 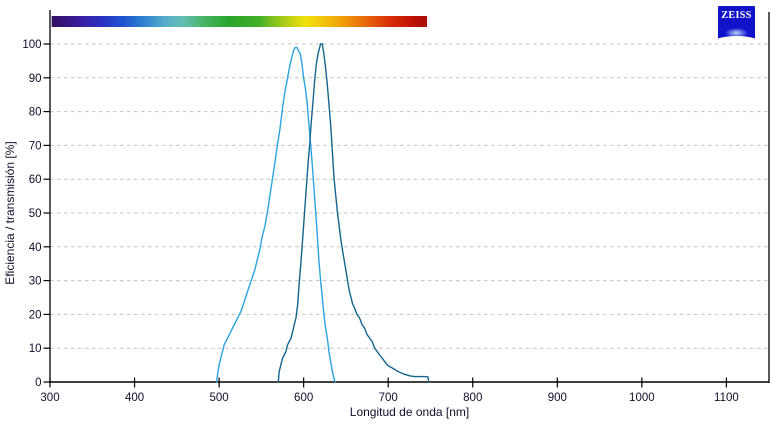 What do you see at coordinates (409, 412) in the screenshot?
I see `x-axis-title: Longitud de onda [nm]` at bounding box center [409, 412].